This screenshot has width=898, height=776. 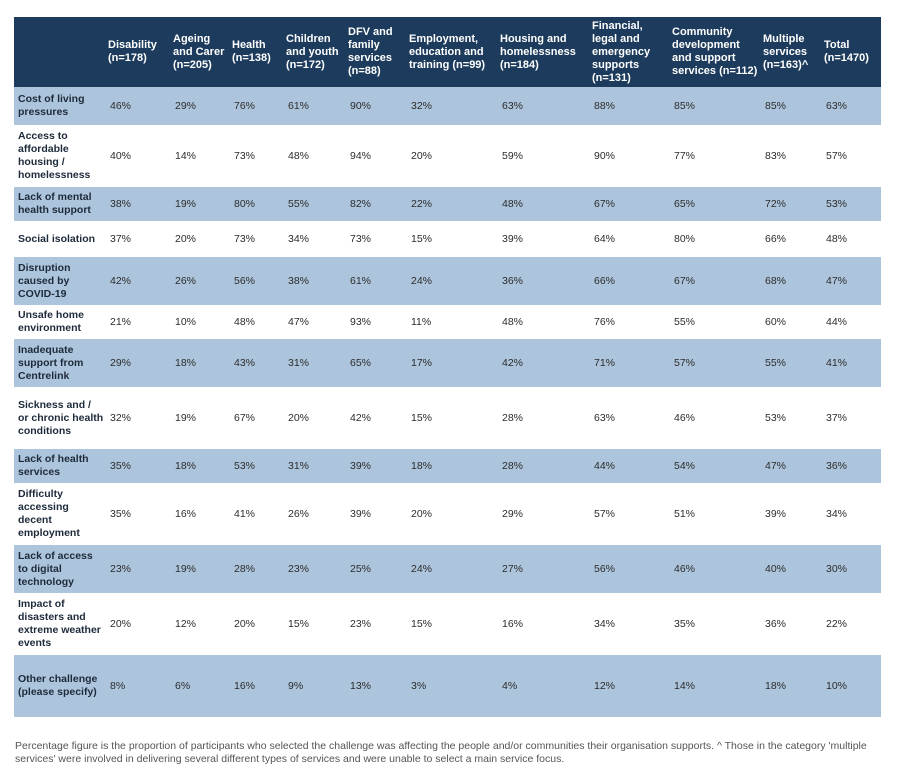 What do you see at coordinates (51, 321) in the screenshot?
I see `row-label: Unsafe home environment` at bounding box center [51, 321].